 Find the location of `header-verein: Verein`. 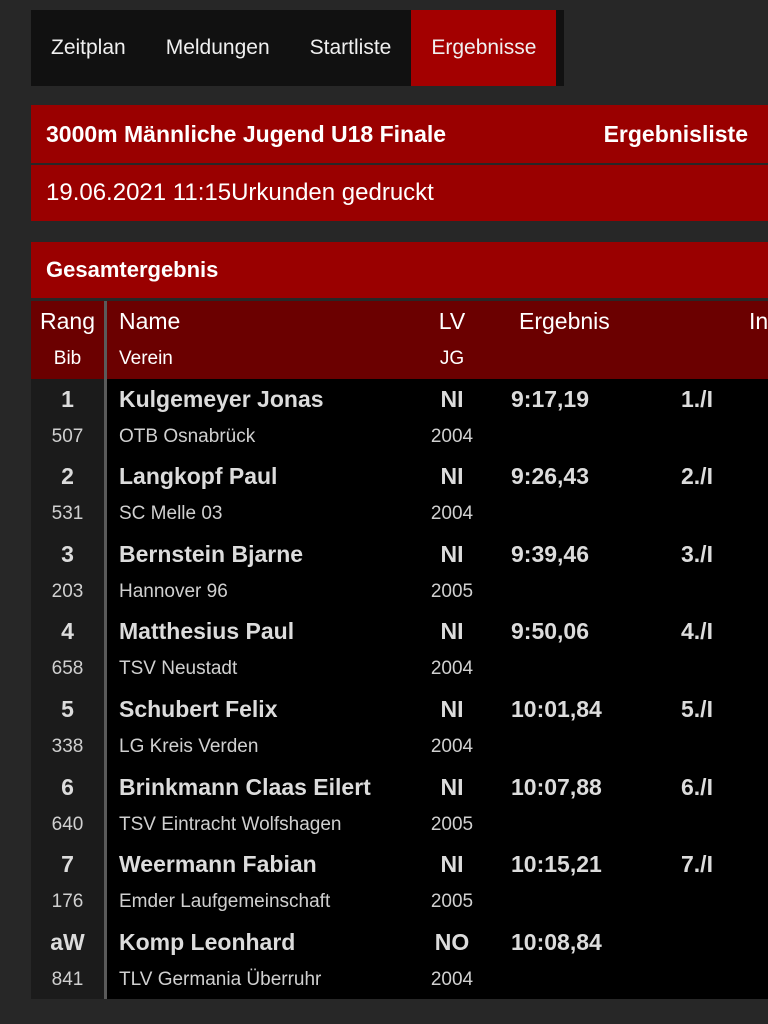

header-verein: Verein is located at coordinates (146, 358).